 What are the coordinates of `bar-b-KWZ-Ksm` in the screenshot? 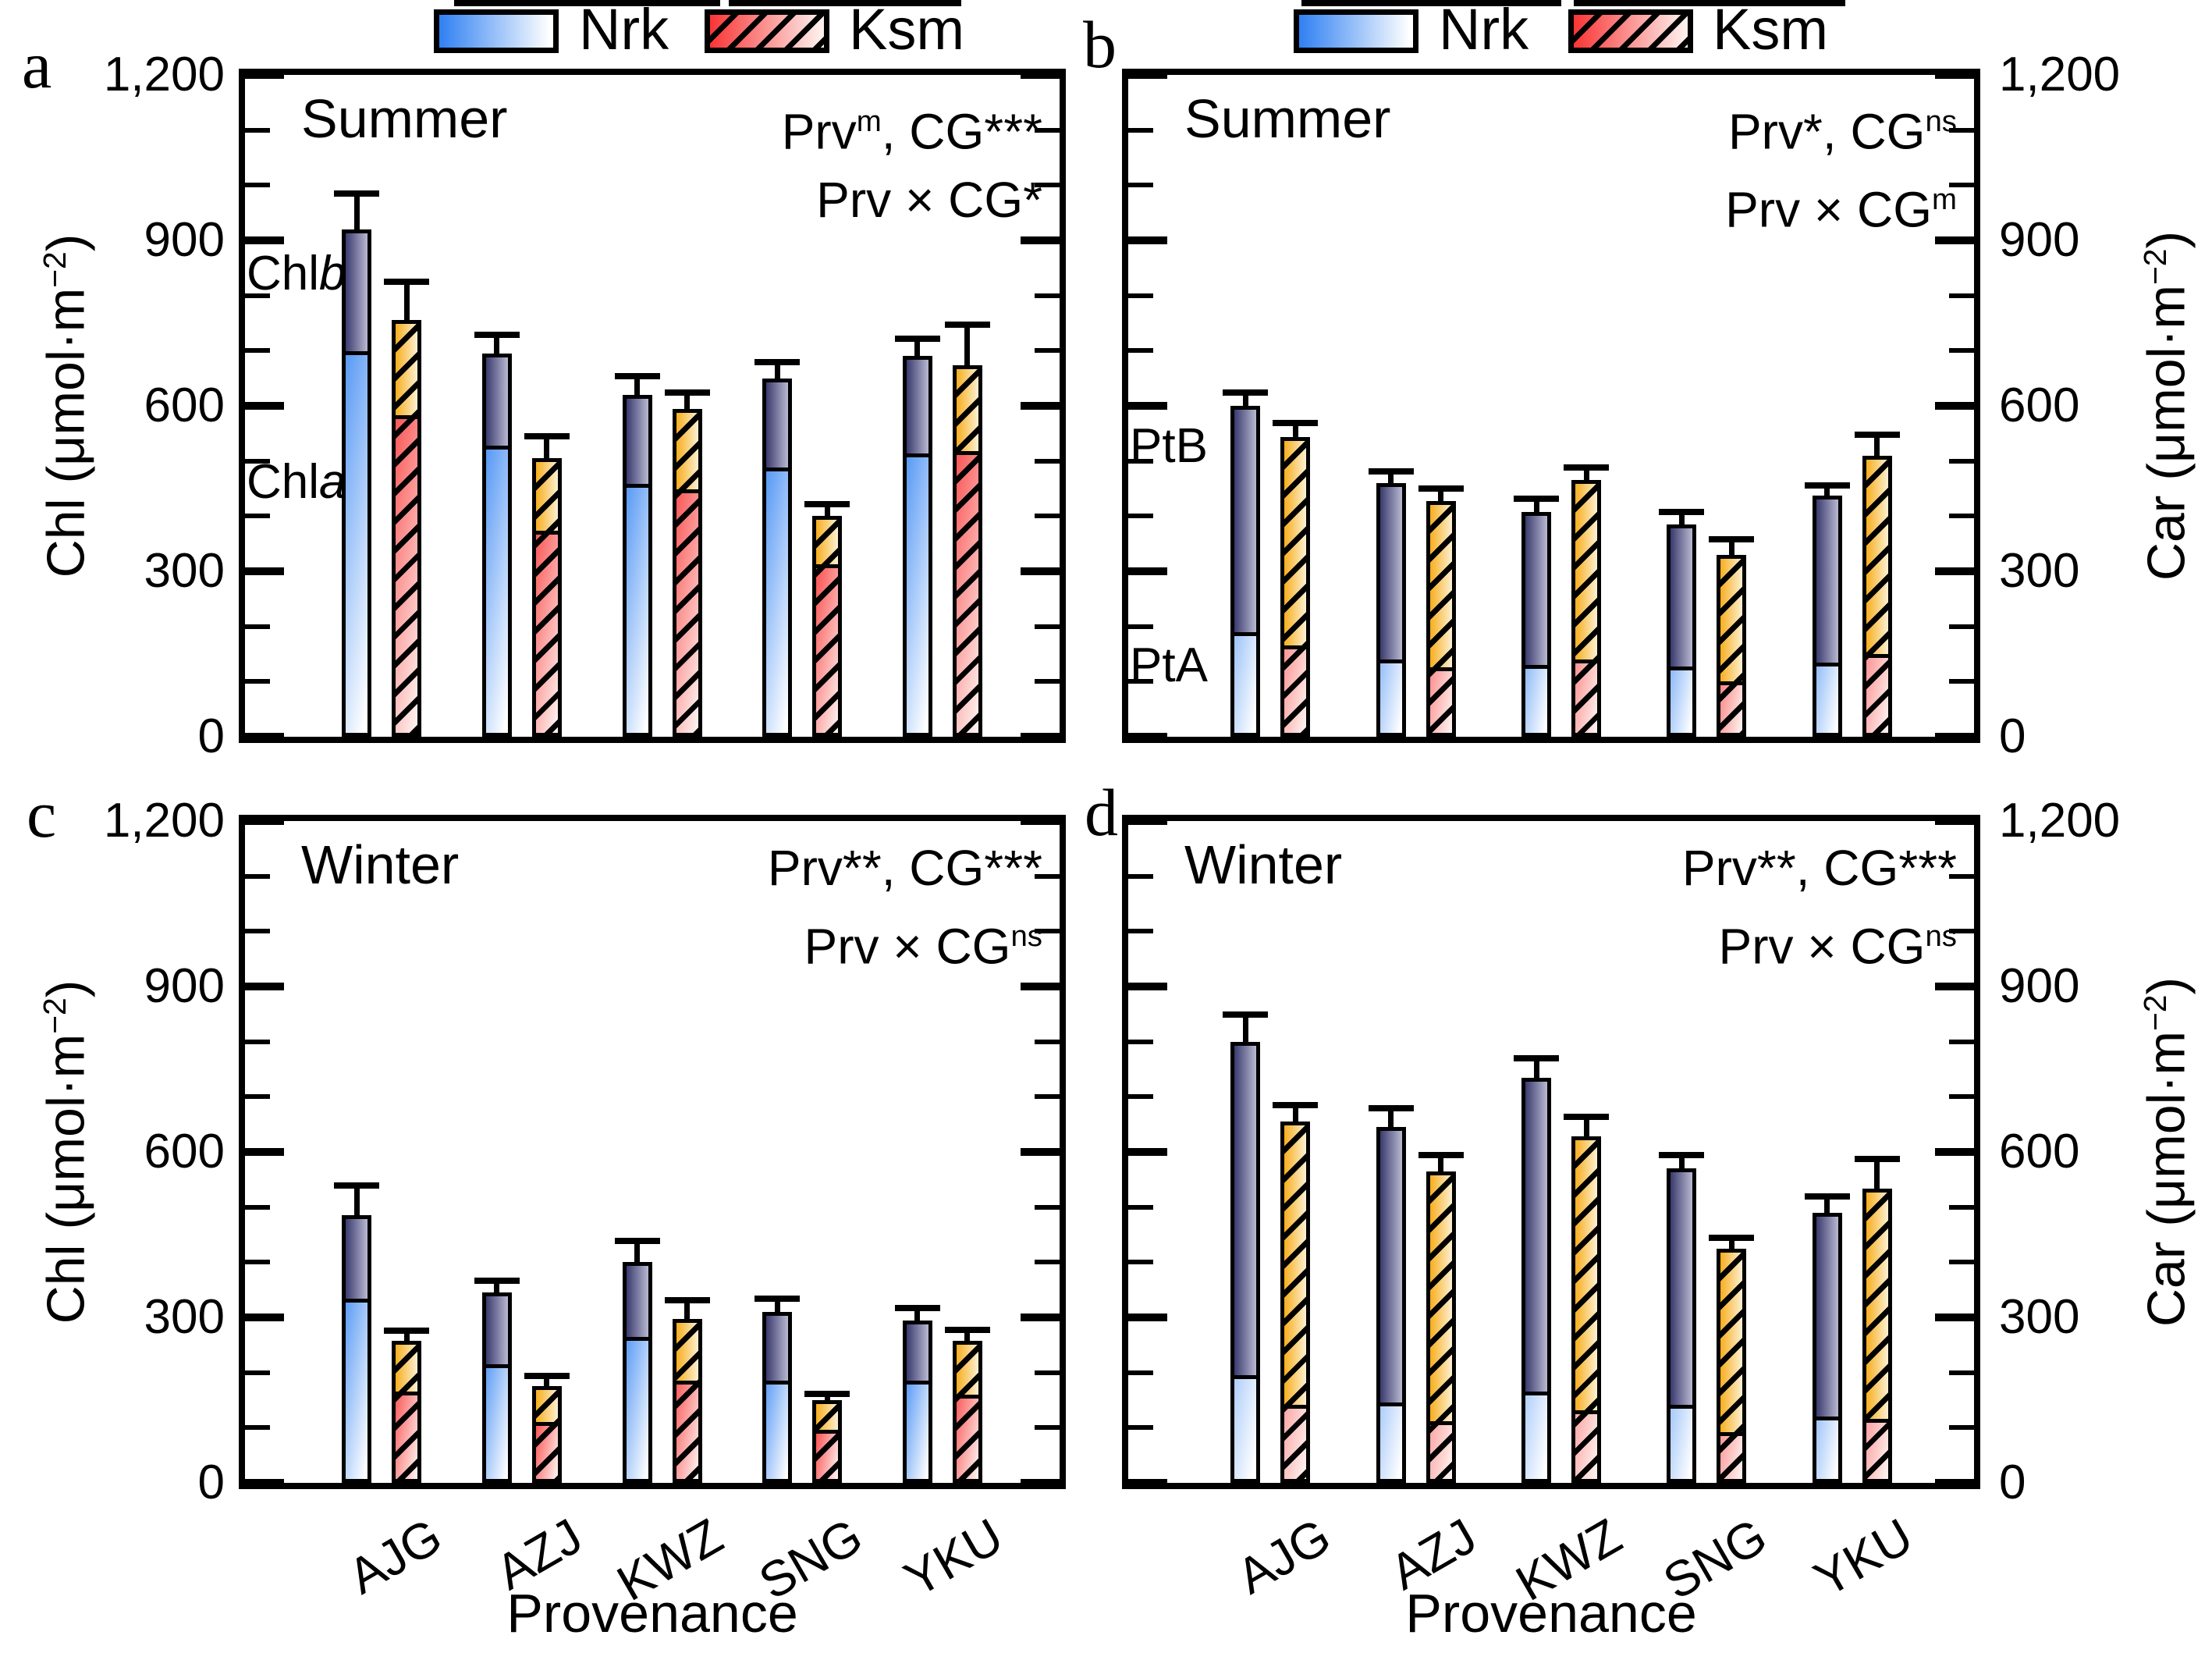 It's located at (1586, 608).